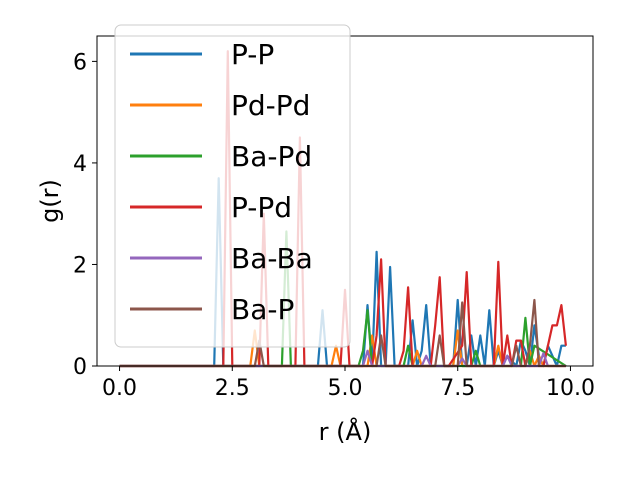 The width and height of the screenshot is (640, 480). I want to click on x-tick-label: 7.5, so click(457, 388).